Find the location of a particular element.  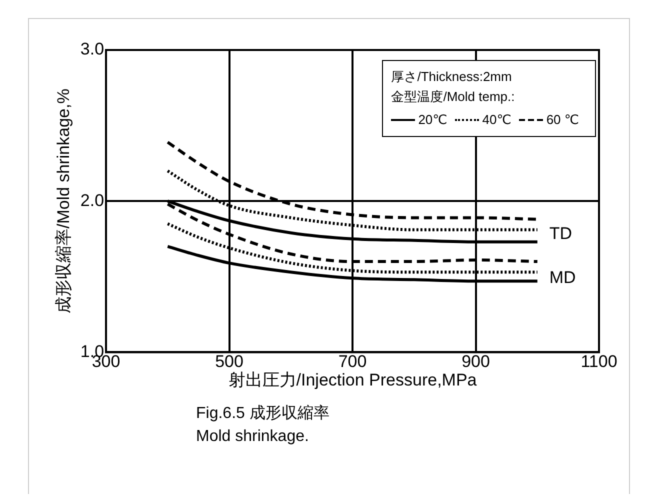

x-tick-label: 700 is located at coordinates (352, 362).